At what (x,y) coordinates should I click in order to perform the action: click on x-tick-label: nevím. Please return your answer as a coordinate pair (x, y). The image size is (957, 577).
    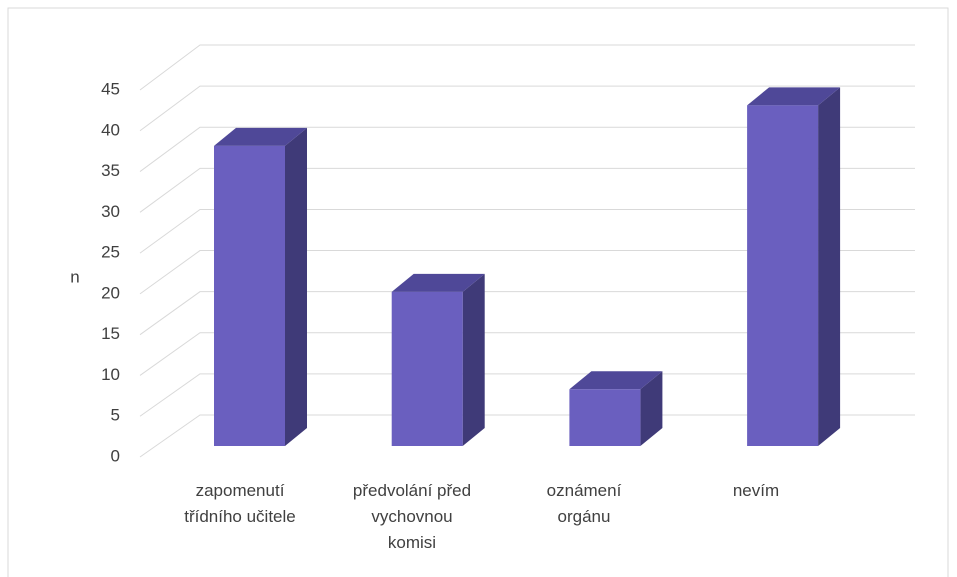
    Looking at the image, I should click on (756, 490).